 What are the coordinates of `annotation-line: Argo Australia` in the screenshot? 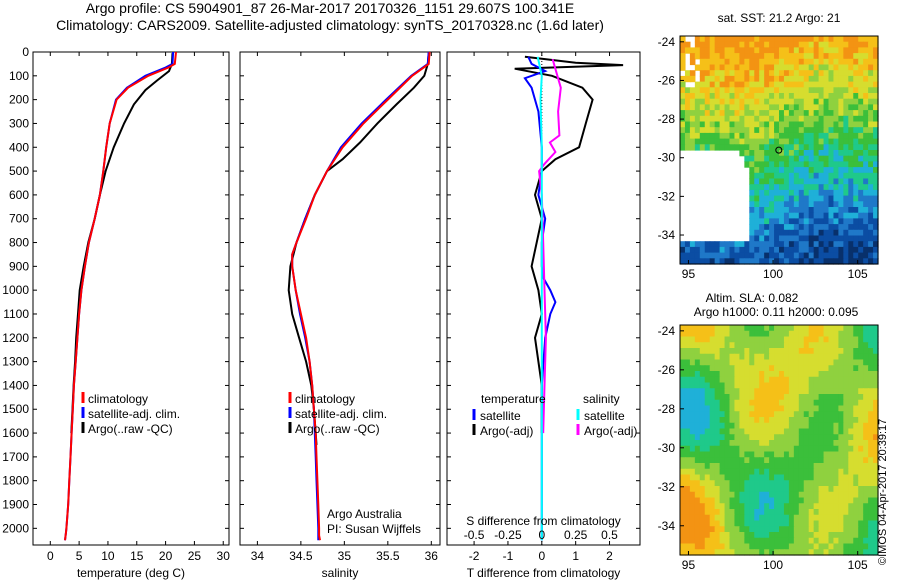 It's located at (364, 514).